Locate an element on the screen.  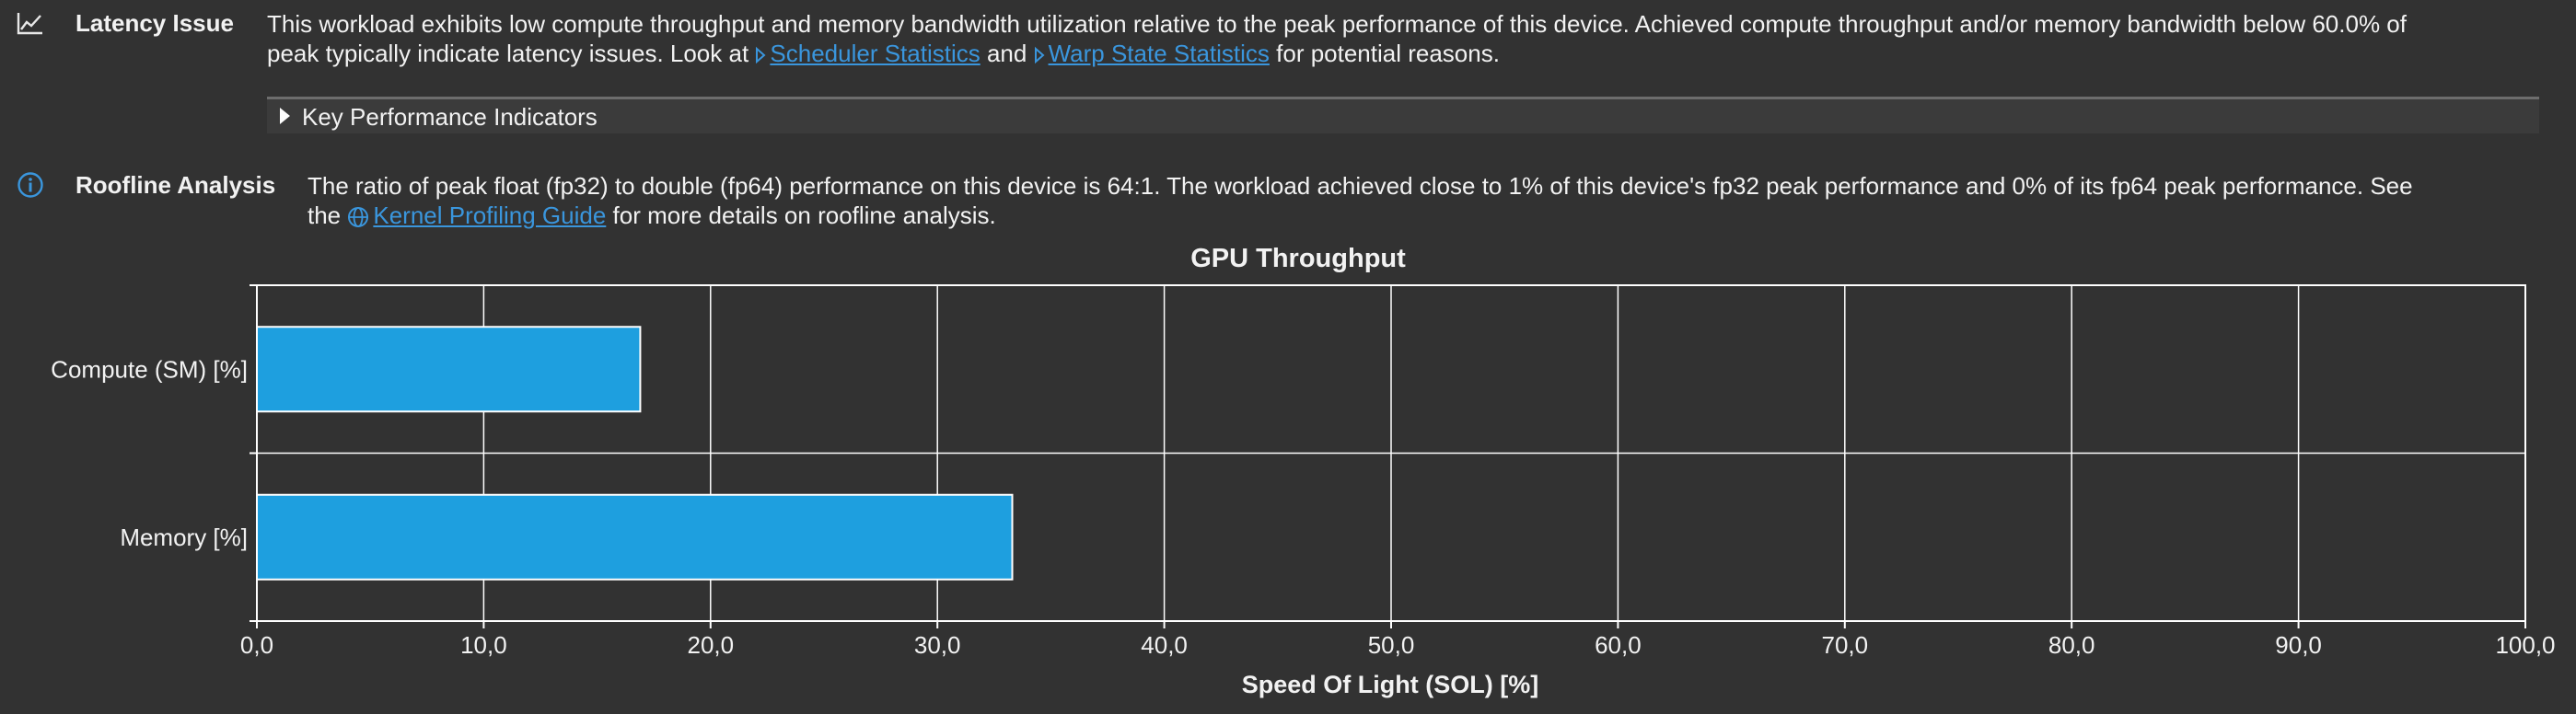
latency-suffix: for potential reasons. is located at coordinates (1384, 53).